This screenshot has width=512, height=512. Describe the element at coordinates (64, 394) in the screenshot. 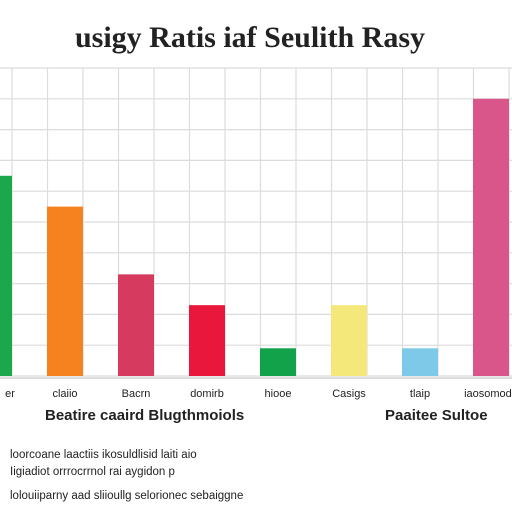

I see `x-tick-label: claiio` at that location.